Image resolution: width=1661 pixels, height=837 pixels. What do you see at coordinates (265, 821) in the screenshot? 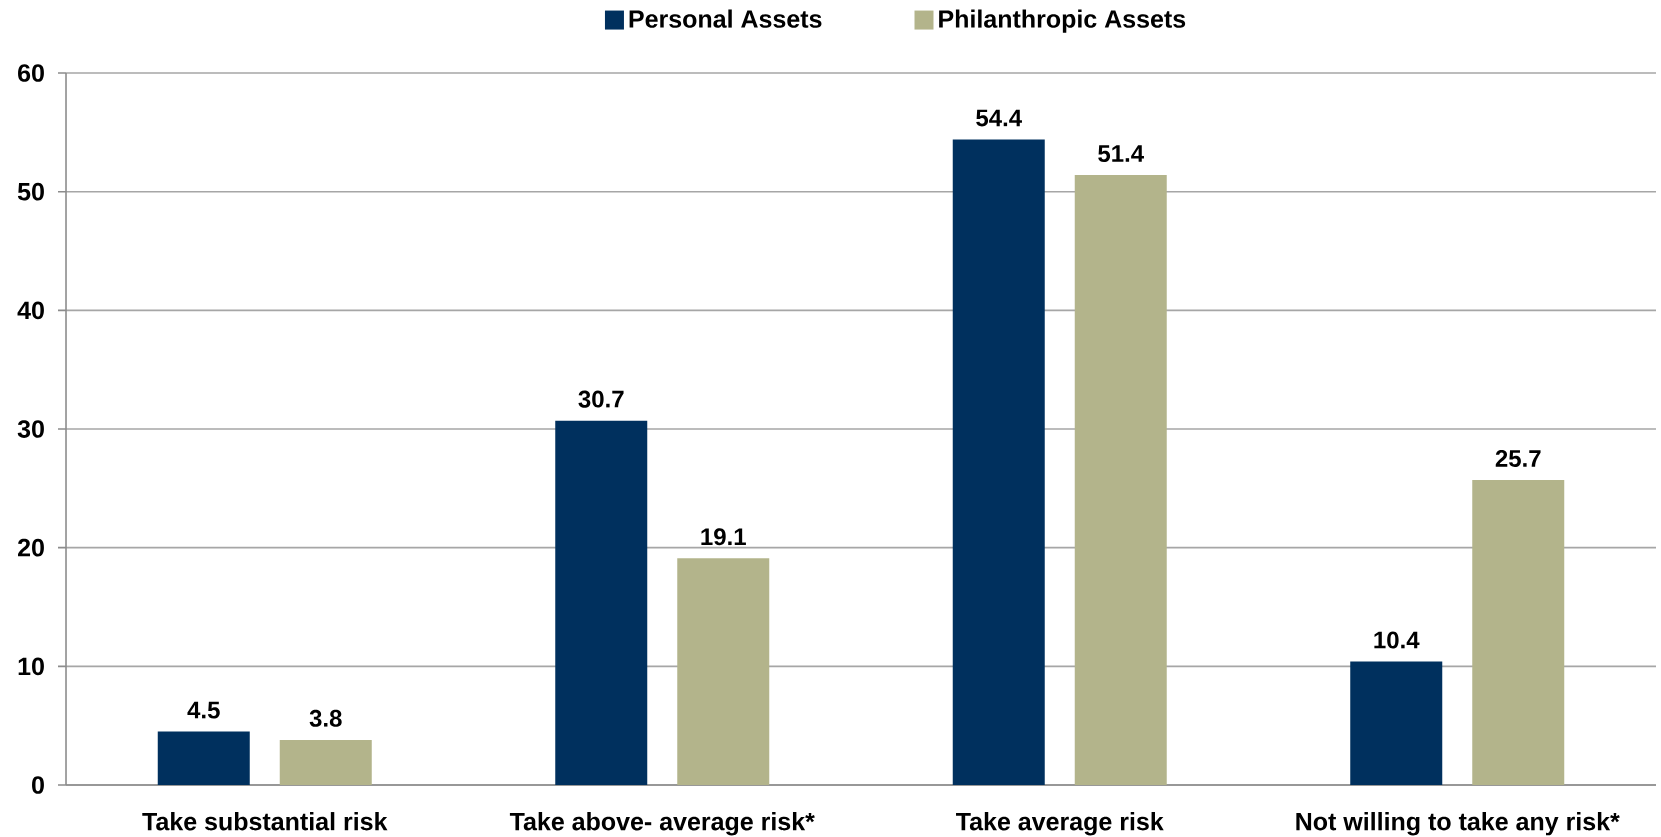
I see `x-tick-label: Take substantial risk` at bounding box center [265, 821].